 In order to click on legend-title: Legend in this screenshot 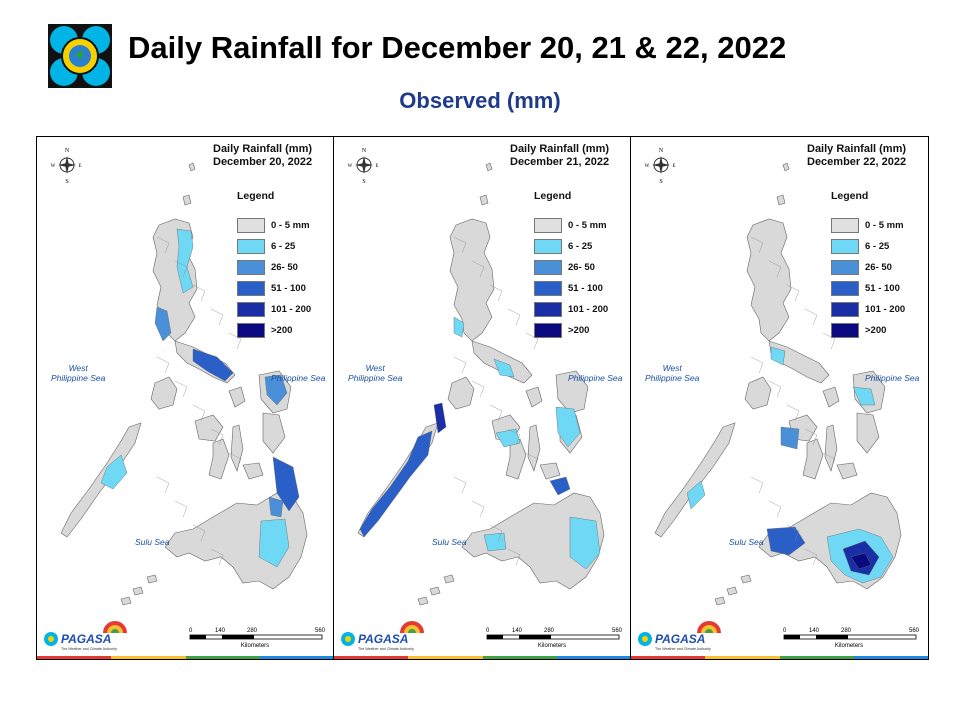, I will do `click(850, 196)`.